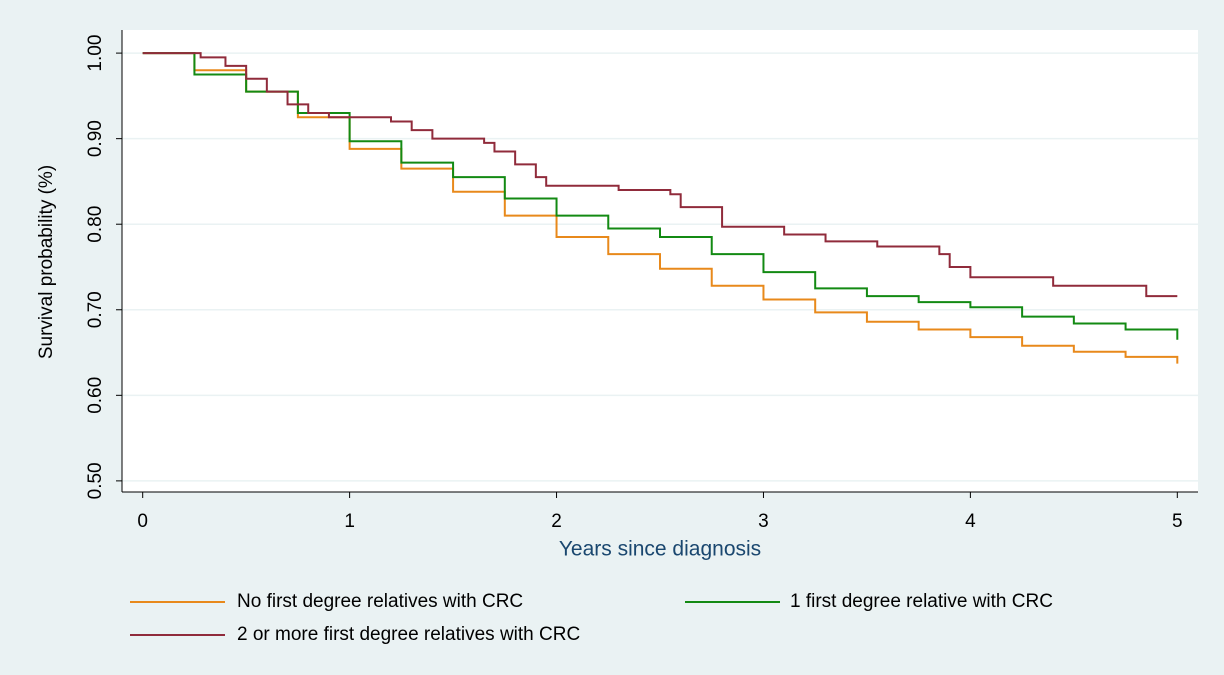 The width and height of the screenshot is (1224, 675). What do you see at coordinates (95, 309) in the screenshot?
I see `y-tick-label: 0.70` at bounding box center [95, 309].